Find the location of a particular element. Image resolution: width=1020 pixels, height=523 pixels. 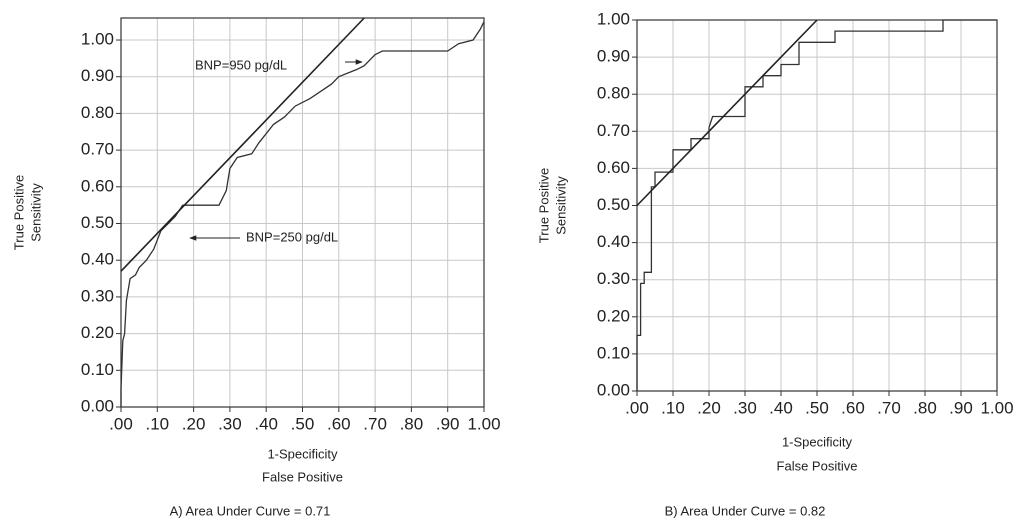

caption: A) Area Under Curve = 0.71 is located at coordinates (250, 510).